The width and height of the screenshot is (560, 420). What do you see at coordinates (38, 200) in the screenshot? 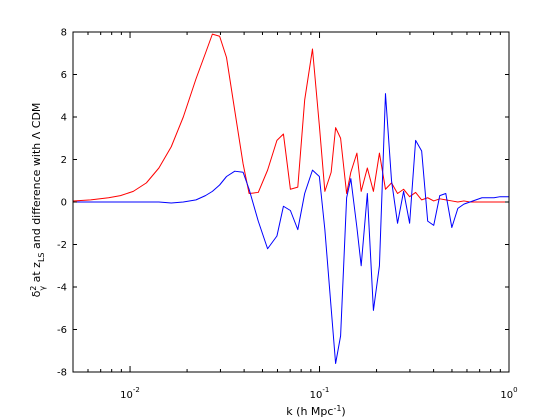
I see `y-axis-label: δ2γ at zLS and difference with Λ CDM` at bounding box center [38, 200].